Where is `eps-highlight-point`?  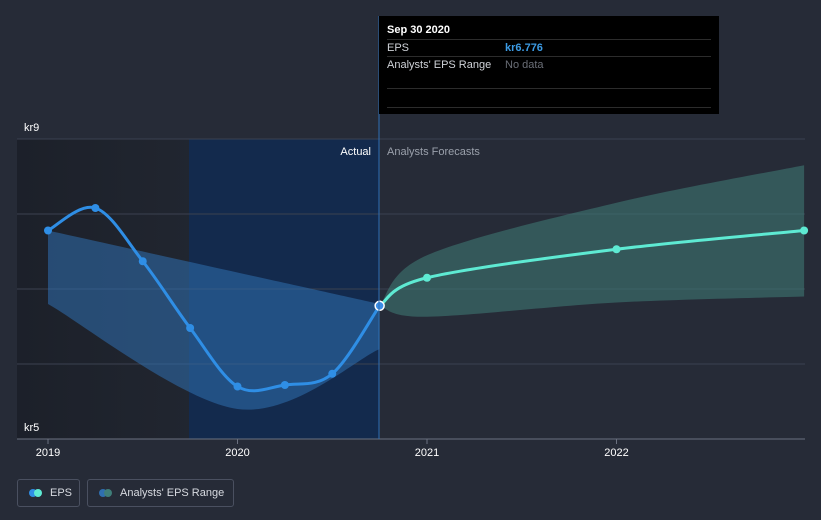
eps-highlight-point is located at coordinates (379, 306).